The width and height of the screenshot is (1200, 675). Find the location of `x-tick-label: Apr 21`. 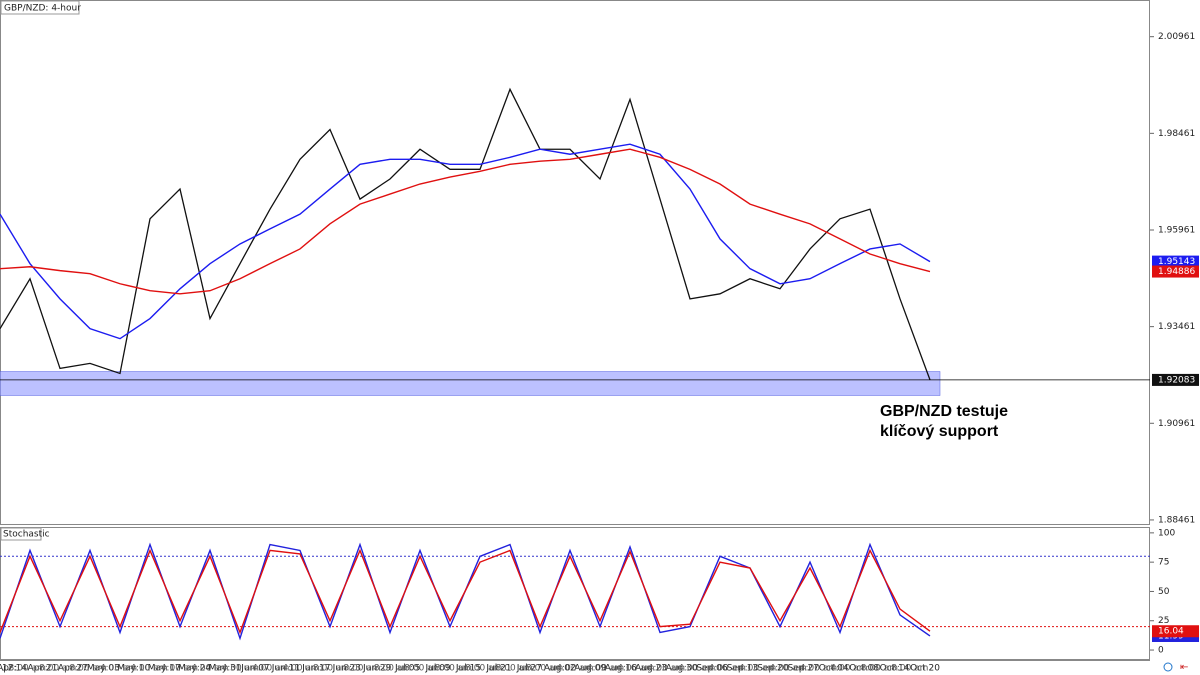

x-tick-label: Apr 21 is located at coordinates (42, 669).